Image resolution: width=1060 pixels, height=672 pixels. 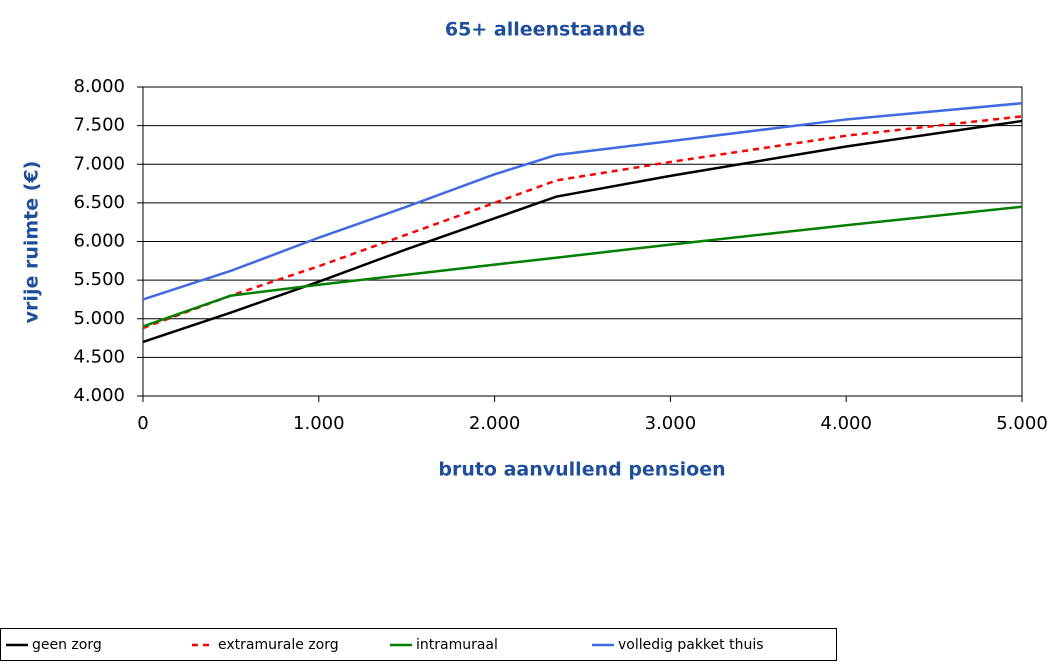 I want to click on y-axis-title: vrije ruimte (€), so click(x=32, y=242).